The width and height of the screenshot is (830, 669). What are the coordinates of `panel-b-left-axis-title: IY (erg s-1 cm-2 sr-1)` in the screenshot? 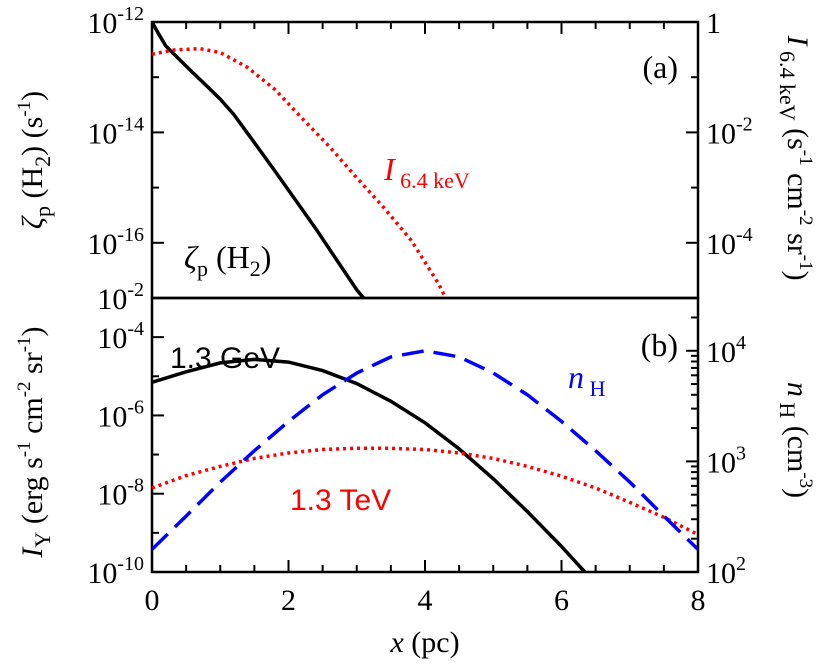 It's located at (34, 442).